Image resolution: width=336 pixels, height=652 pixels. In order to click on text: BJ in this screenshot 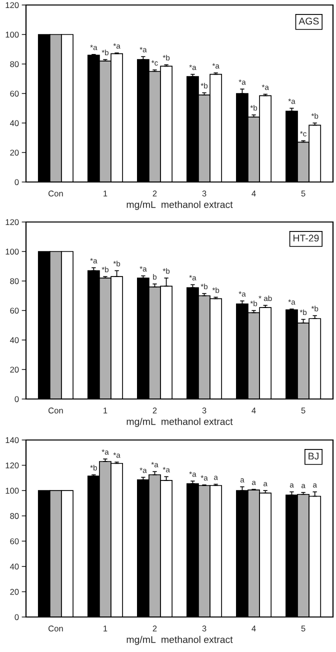, I will do `click(313, 456)`.